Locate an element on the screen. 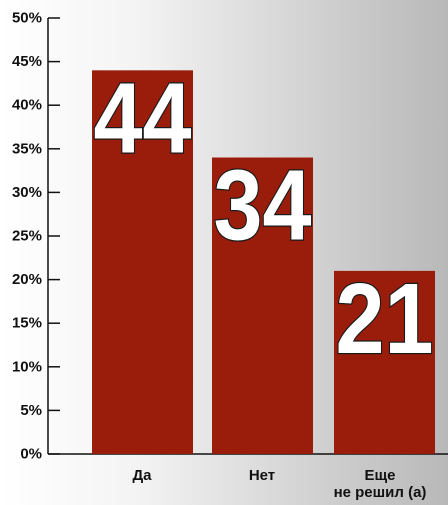  x-category-label-line: Нет is located at coordinates (262, 475).